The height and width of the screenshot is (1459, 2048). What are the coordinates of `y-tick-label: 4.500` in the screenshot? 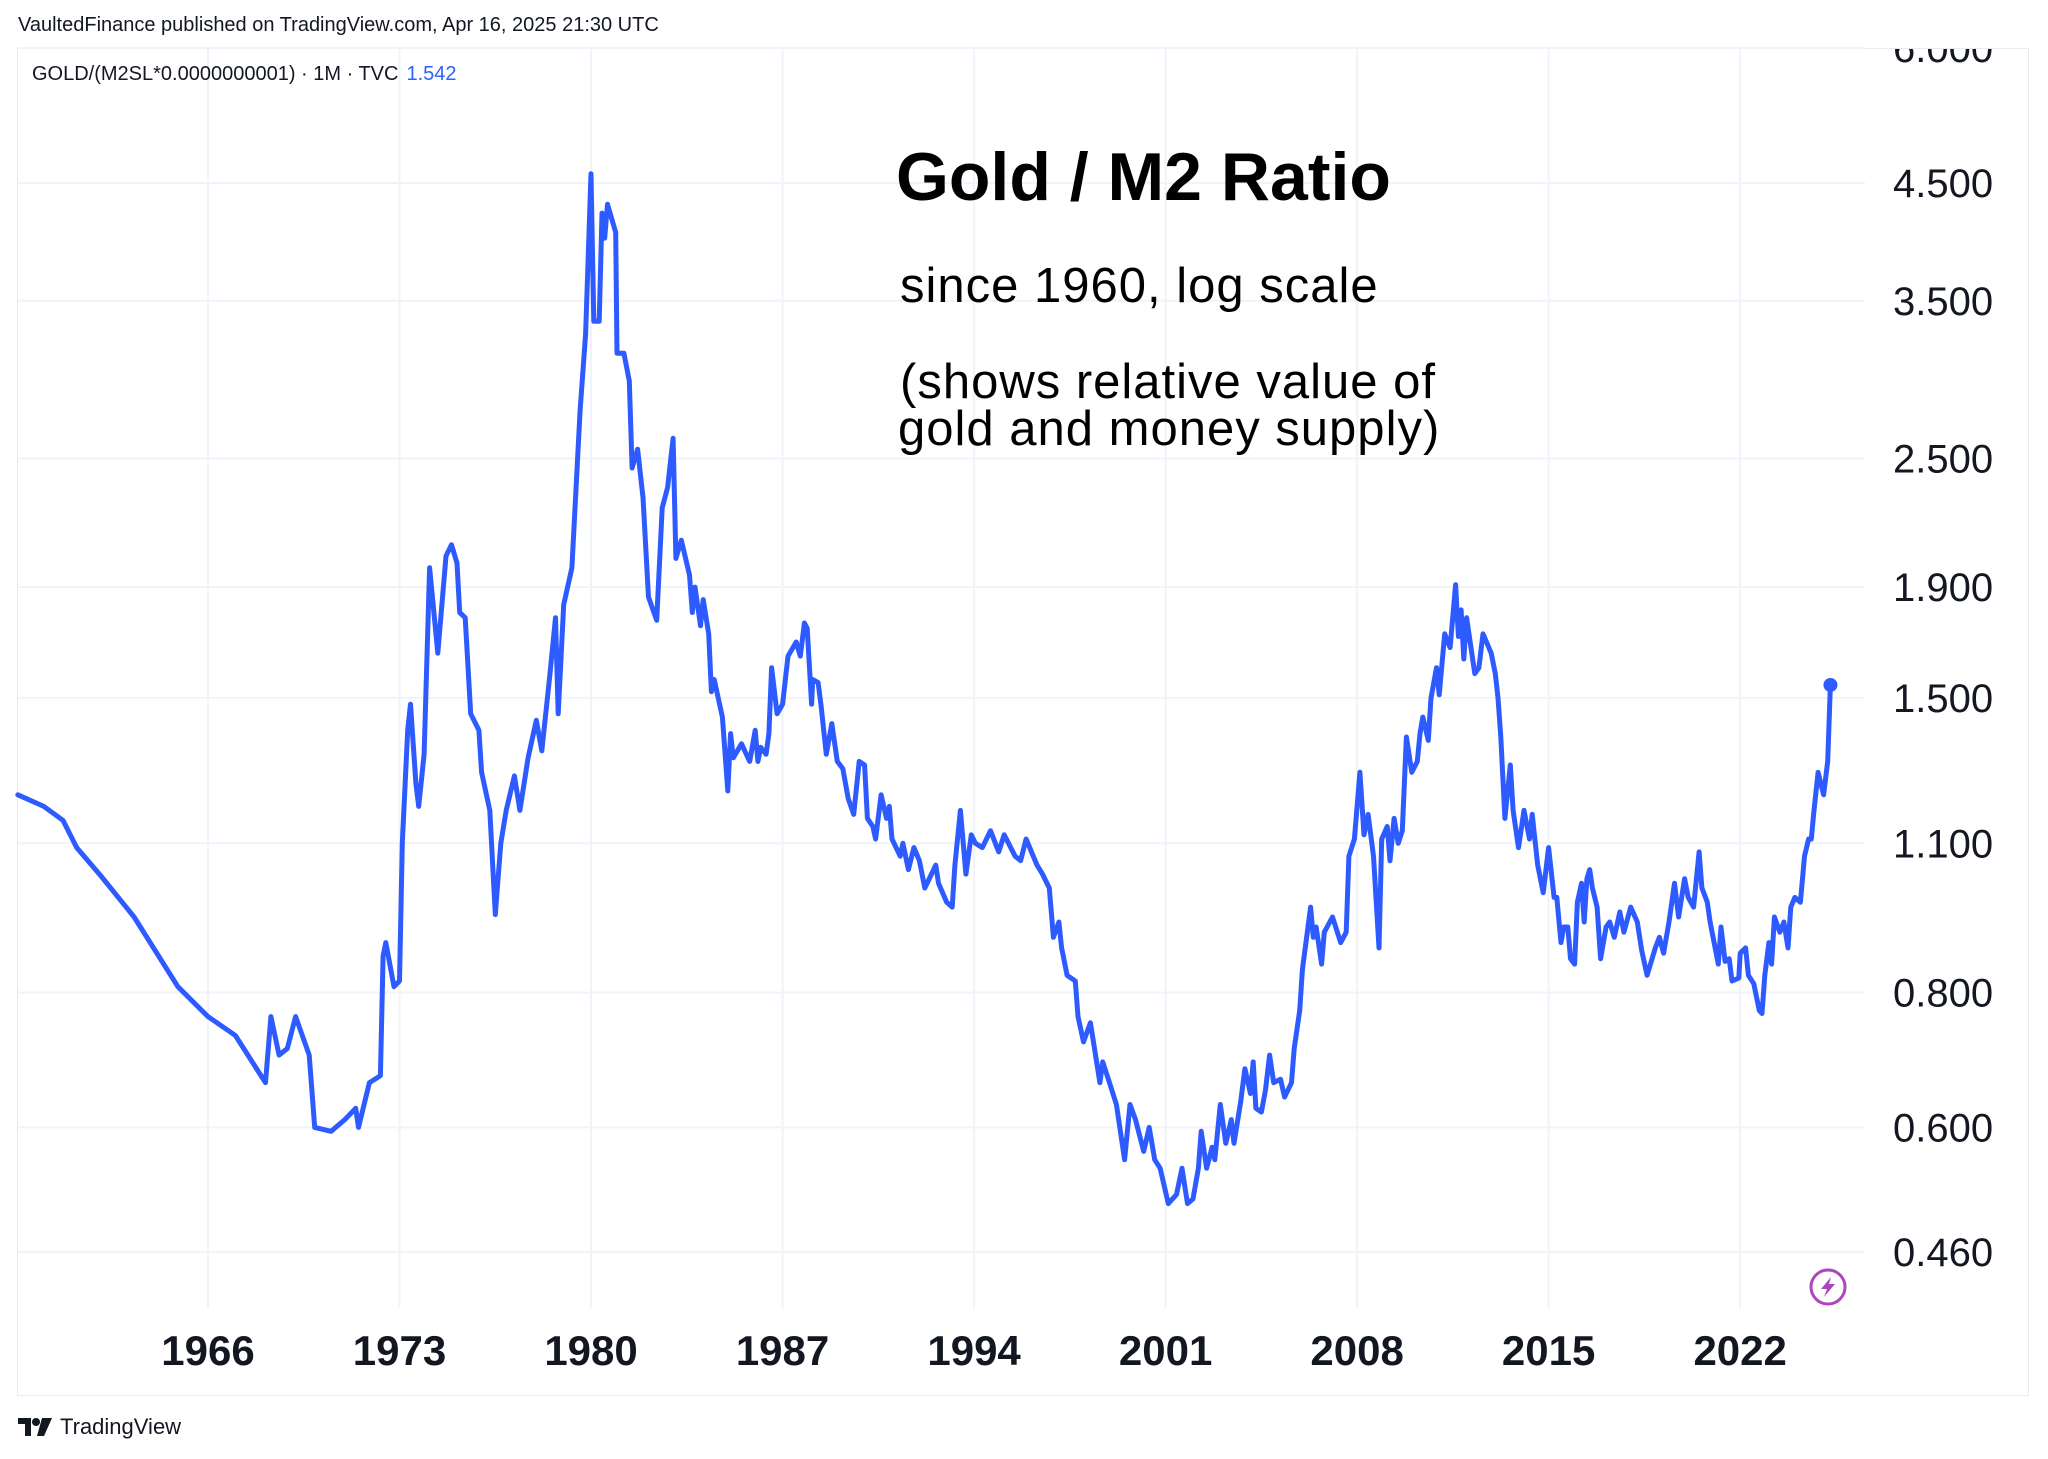 It's located at (1943, 184).